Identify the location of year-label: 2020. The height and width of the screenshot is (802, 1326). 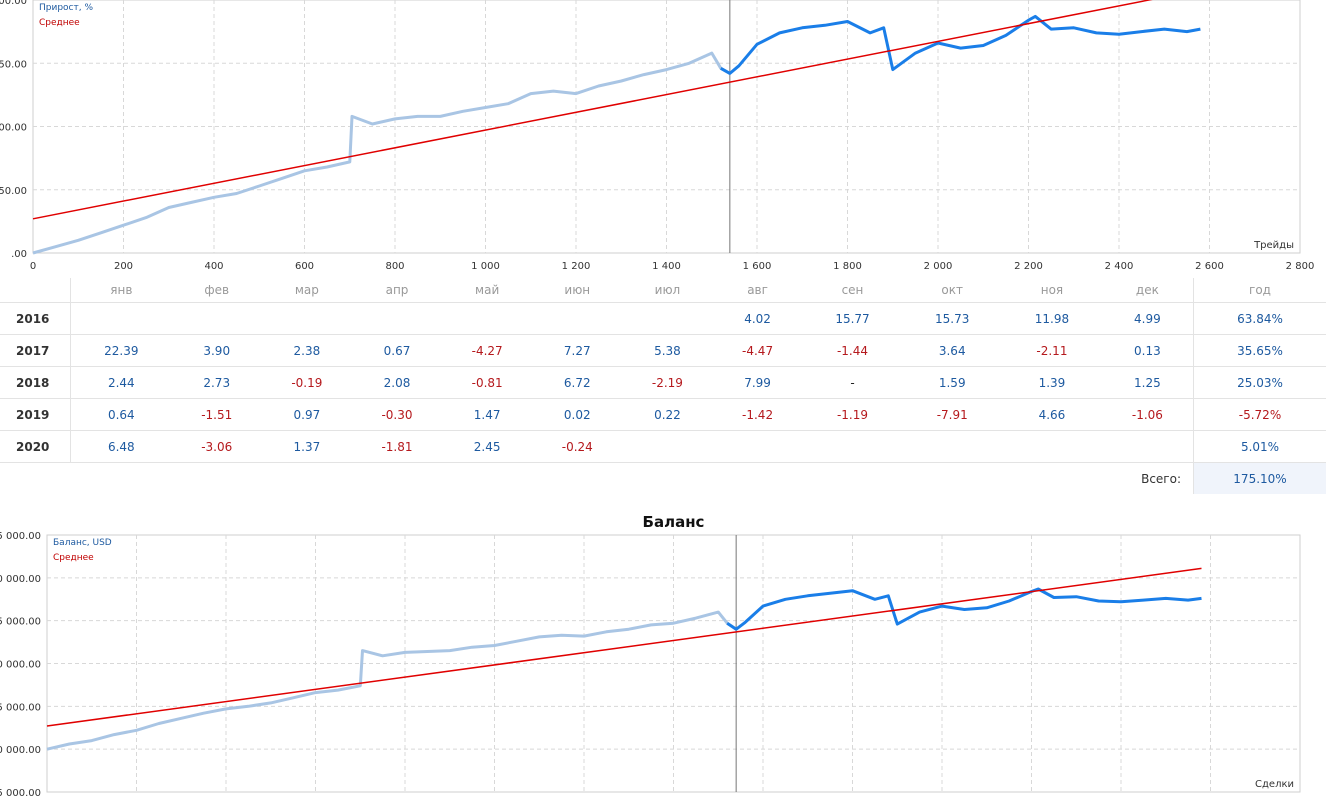
(35, 446).